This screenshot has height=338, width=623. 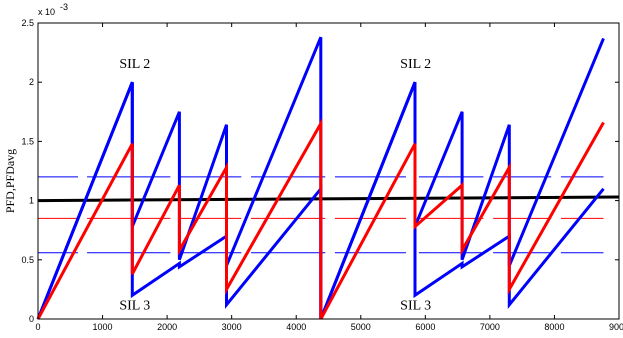 I want to click on y-axis-label: PFD,PFDavg, so click(x=10, y=181).